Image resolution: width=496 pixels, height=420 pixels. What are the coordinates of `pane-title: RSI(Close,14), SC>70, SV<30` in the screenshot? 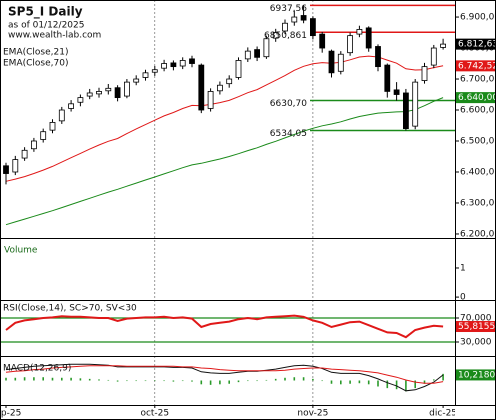 It's located at (70, 309).